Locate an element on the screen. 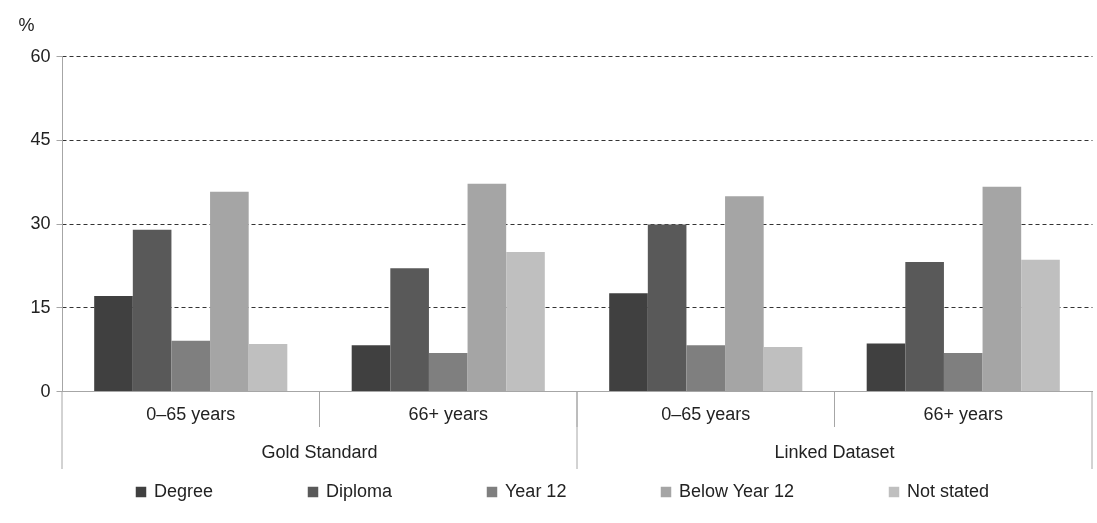 The width and height of the screenshot is (1097, 523). legend-label: Not stated is located at coordinates (948, 491).